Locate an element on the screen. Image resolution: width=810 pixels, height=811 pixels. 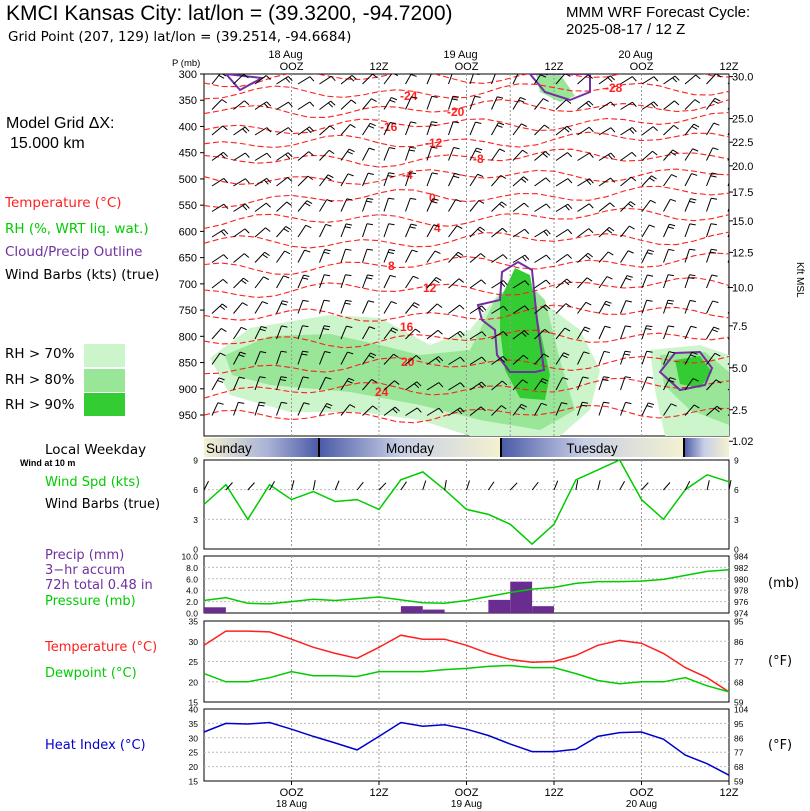
forecast-cycle-label: MMM WRF Forecast Cycle: is located at coordinates (658, 12).